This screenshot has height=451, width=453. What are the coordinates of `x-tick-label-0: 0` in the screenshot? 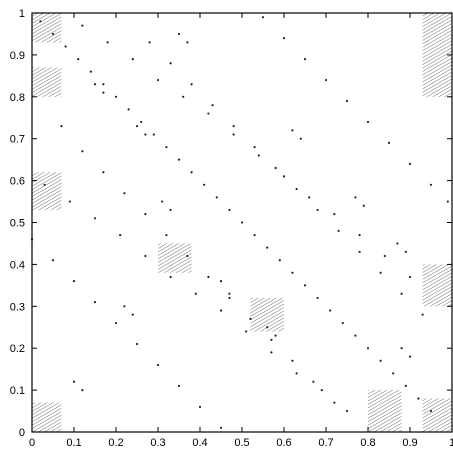 It's located at (32, 443).